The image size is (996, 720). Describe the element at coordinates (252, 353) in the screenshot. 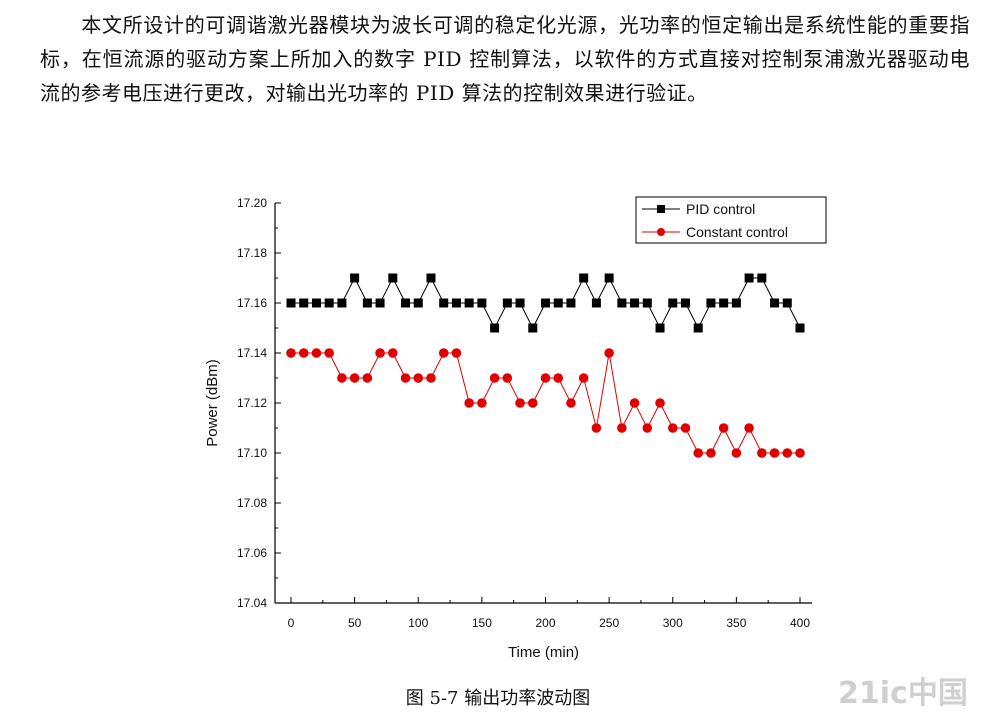

I see `y-tick-label: 17.14` at that location.